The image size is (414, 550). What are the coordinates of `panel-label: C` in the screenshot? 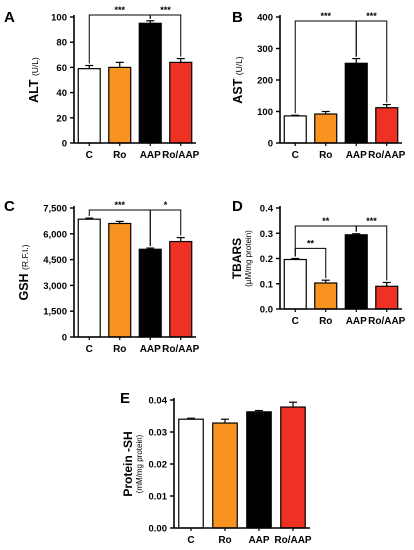 It's located at (9, 206).